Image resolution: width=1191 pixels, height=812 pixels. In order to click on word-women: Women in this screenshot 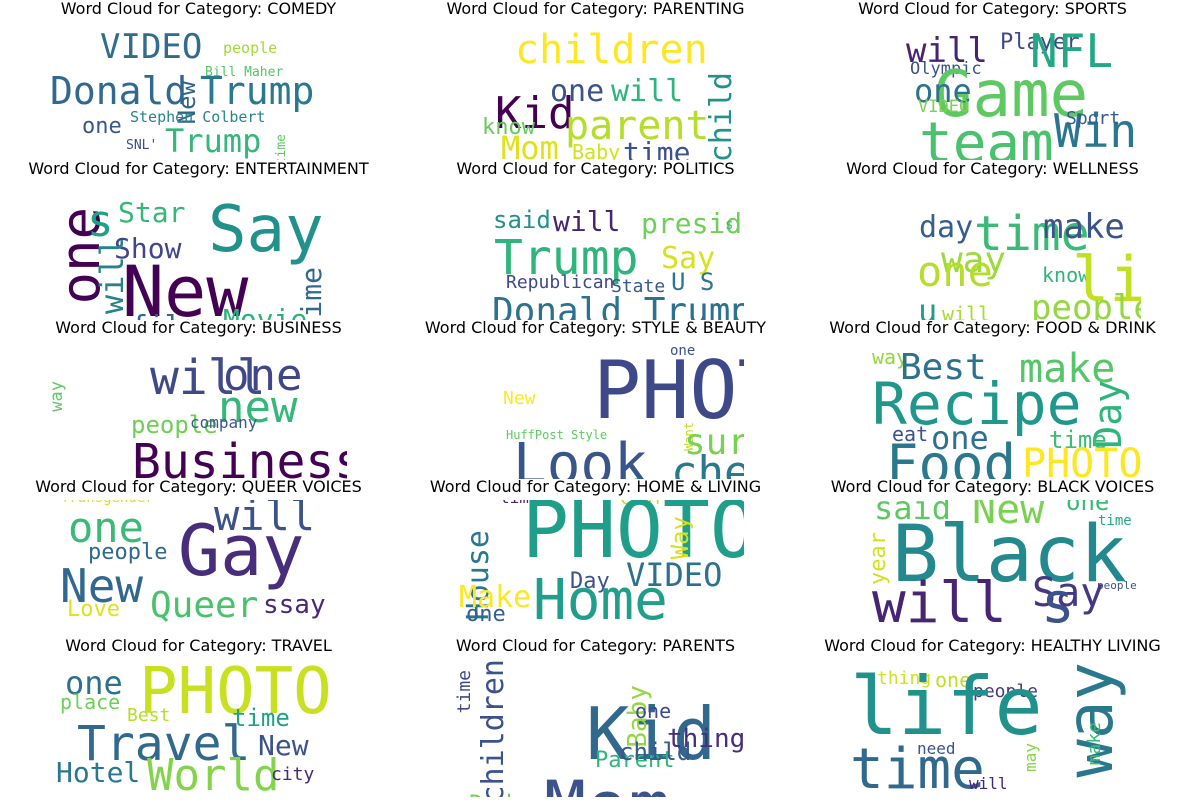, I will do `click(272, 478)`.